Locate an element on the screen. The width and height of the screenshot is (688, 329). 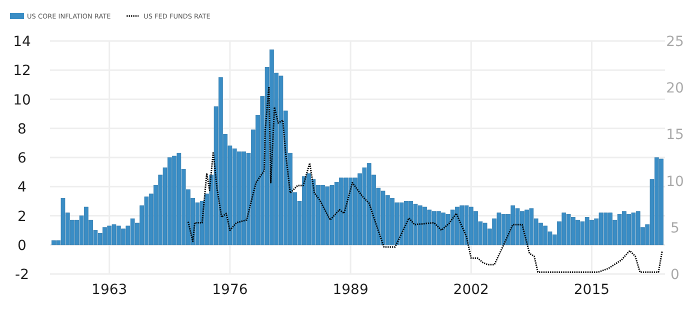
y2-tick-label: 25 is located at coordinates (675, 42).